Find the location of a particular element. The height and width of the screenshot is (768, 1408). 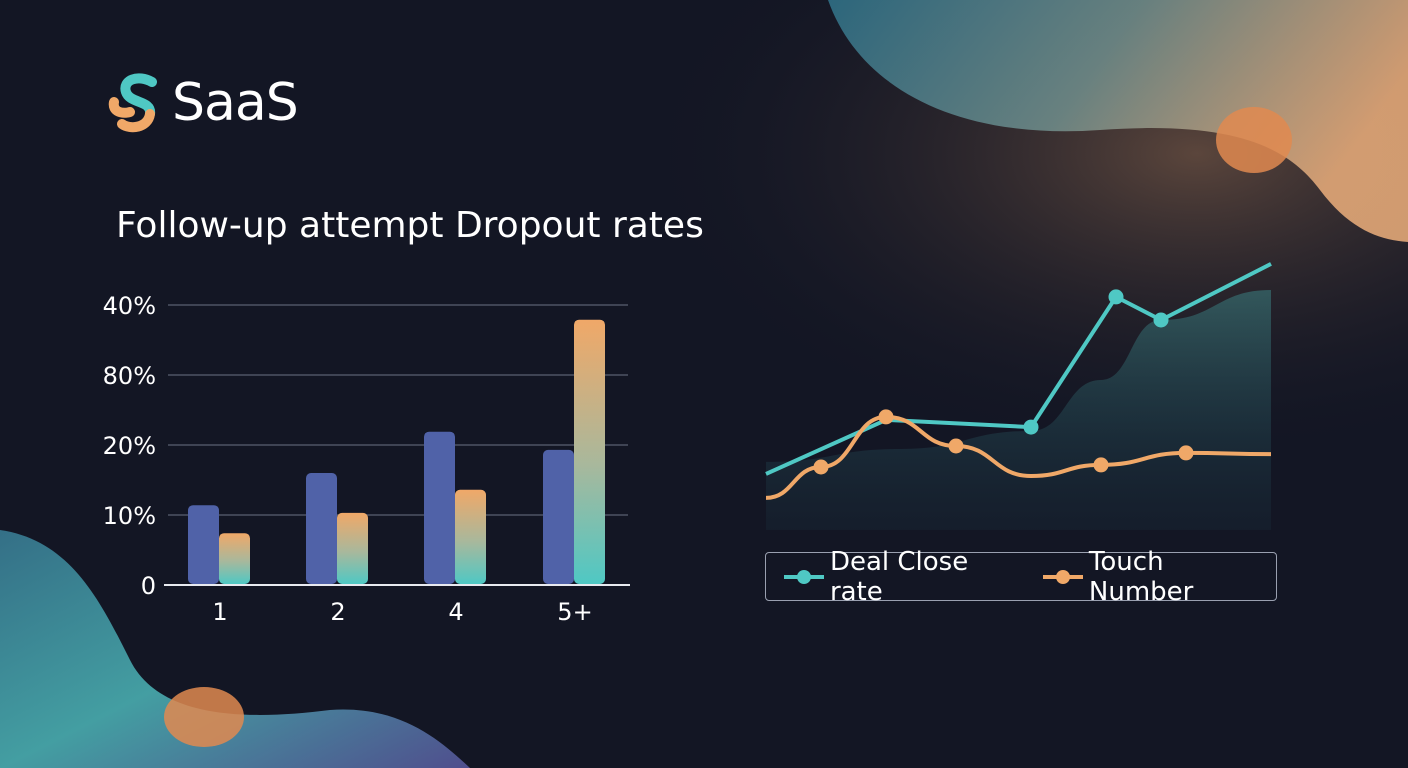

area-fill is located at coordinates (1018, 410).